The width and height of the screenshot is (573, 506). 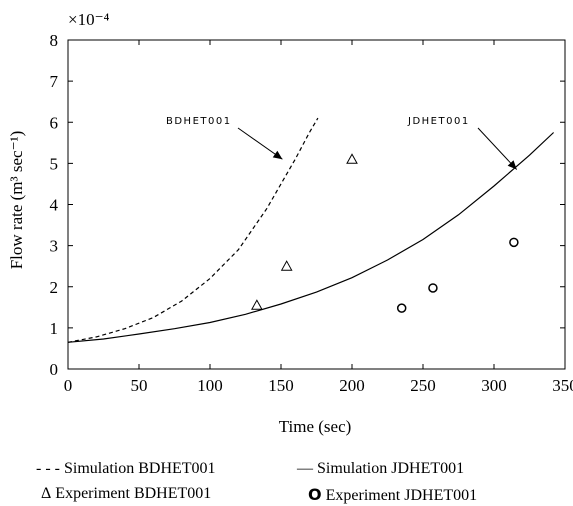 What do you see at coordinates (133, 493) in the screenshot?
I see `legend-label: Experiment BDHET001` at bounding box center [133, 493].